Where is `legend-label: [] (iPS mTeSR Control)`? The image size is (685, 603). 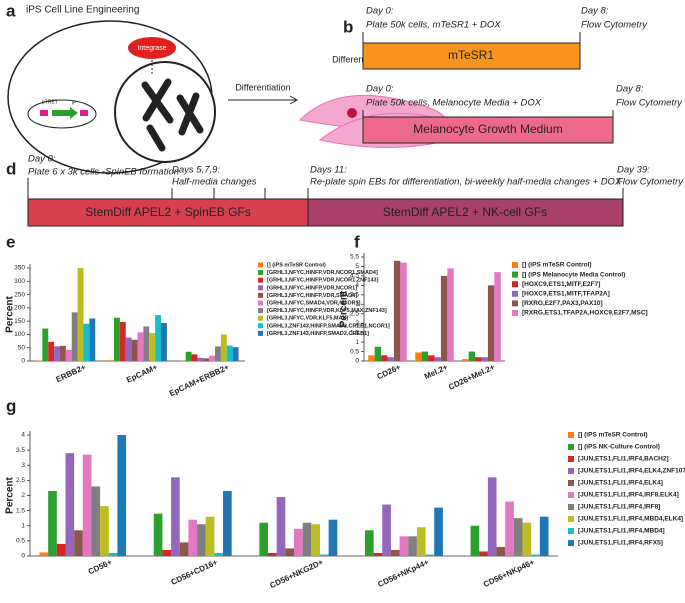 legend-label: [] (iPS mTeSR Control) is located at coordinates (296, 265).